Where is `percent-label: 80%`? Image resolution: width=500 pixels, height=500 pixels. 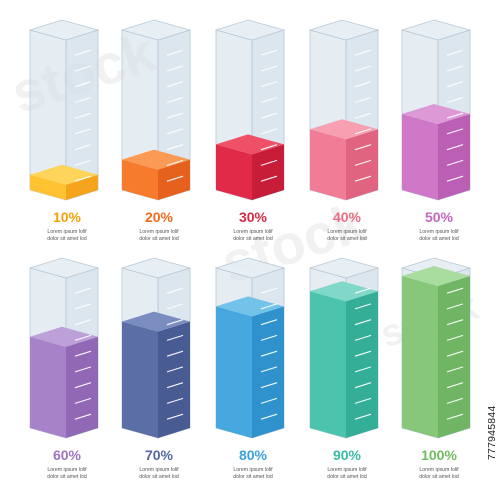 percent-label: 80% is located at coordinates (253, 455).